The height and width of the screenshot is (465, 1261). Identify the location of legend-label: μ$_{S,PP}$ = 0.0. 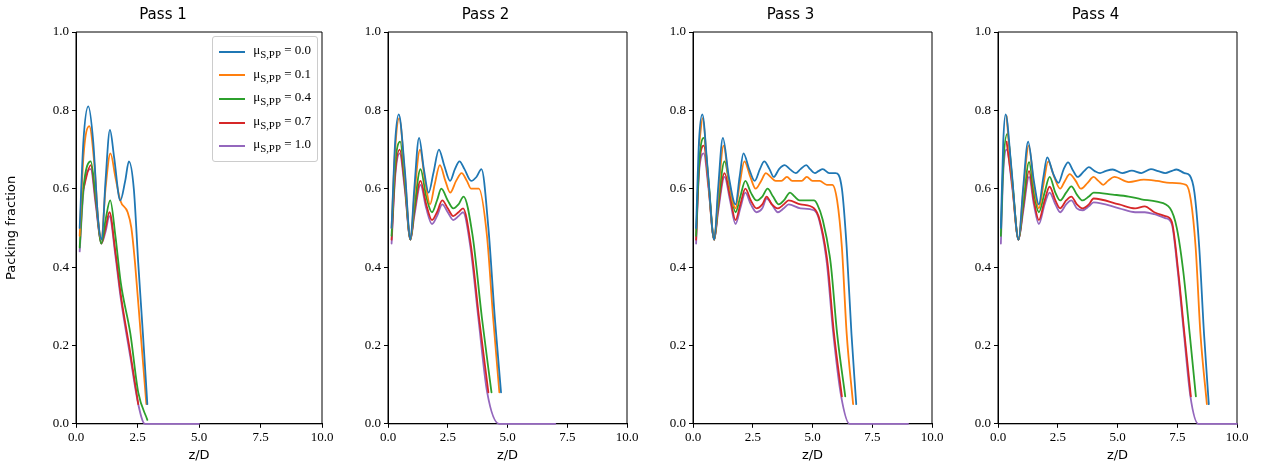
(282, 51).